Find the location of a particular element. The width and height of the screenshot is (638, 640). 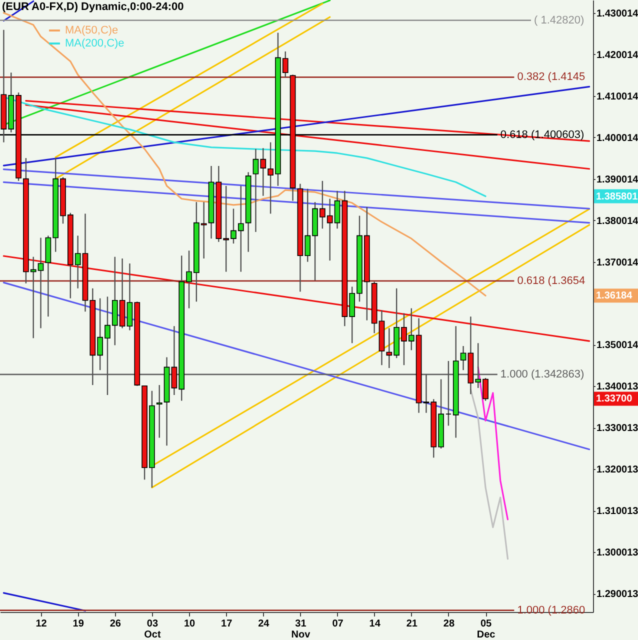

y-tick-label: 1.310013 is located at coordinates (617, 512).